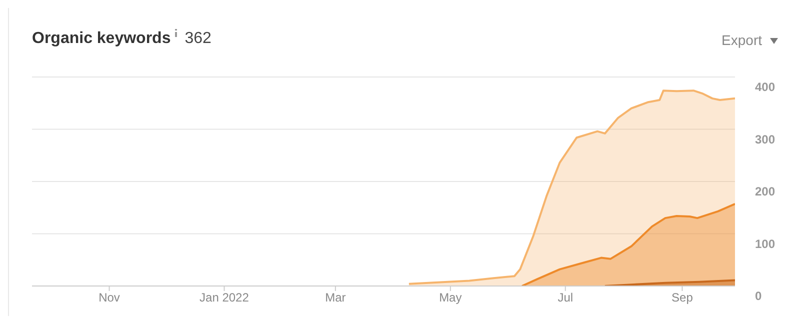  Describe the element at coordinates (225, 297) in the screenshot. I see `x-tick-label: Jan 2022` at that location.